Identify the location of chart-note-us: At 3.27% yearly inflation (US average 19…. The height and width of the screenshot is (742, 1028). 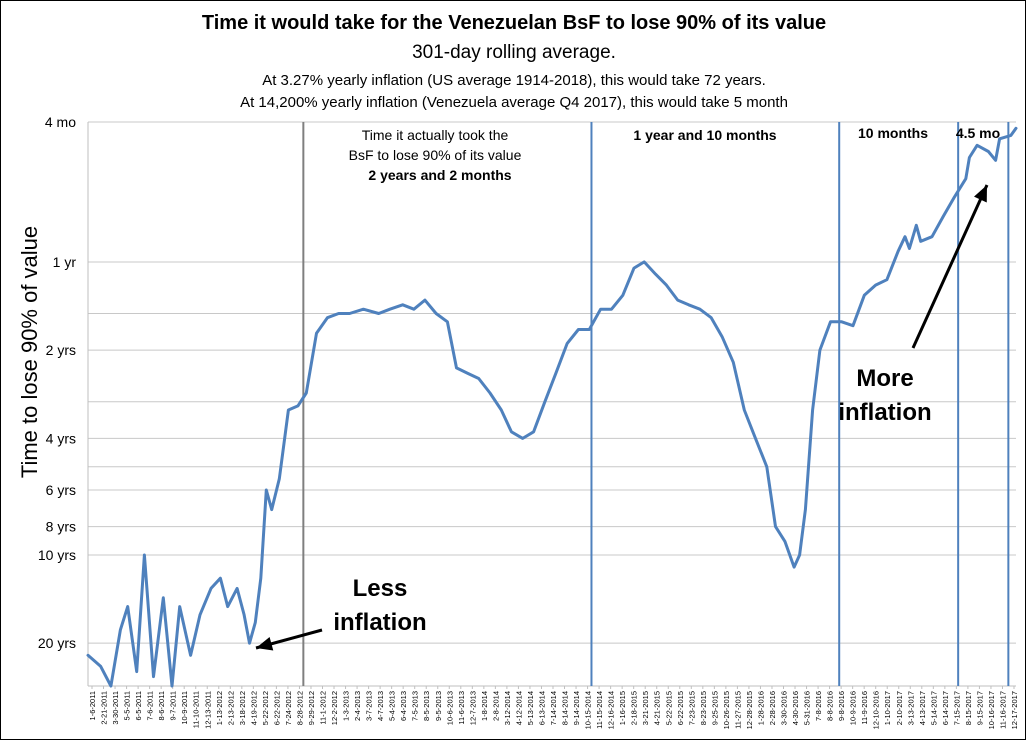
(514, 80).